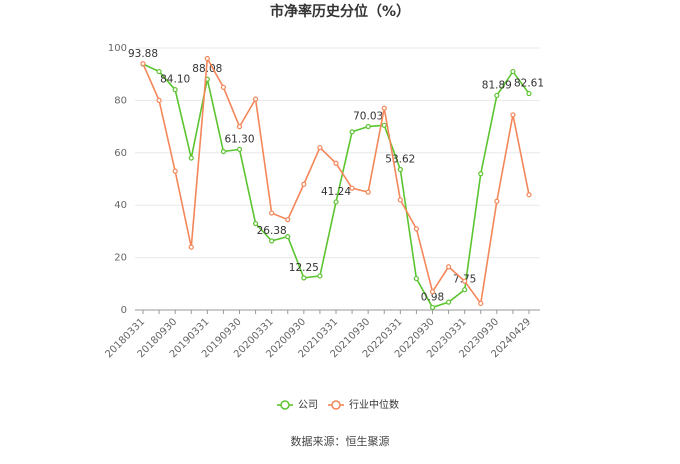 Image resolution: width=680 pixels, height=464 pixels. What do you see at coordinates (272, 231) in the screenshot?
I see `data-label: 26.38` at bounding box center [272, 231].